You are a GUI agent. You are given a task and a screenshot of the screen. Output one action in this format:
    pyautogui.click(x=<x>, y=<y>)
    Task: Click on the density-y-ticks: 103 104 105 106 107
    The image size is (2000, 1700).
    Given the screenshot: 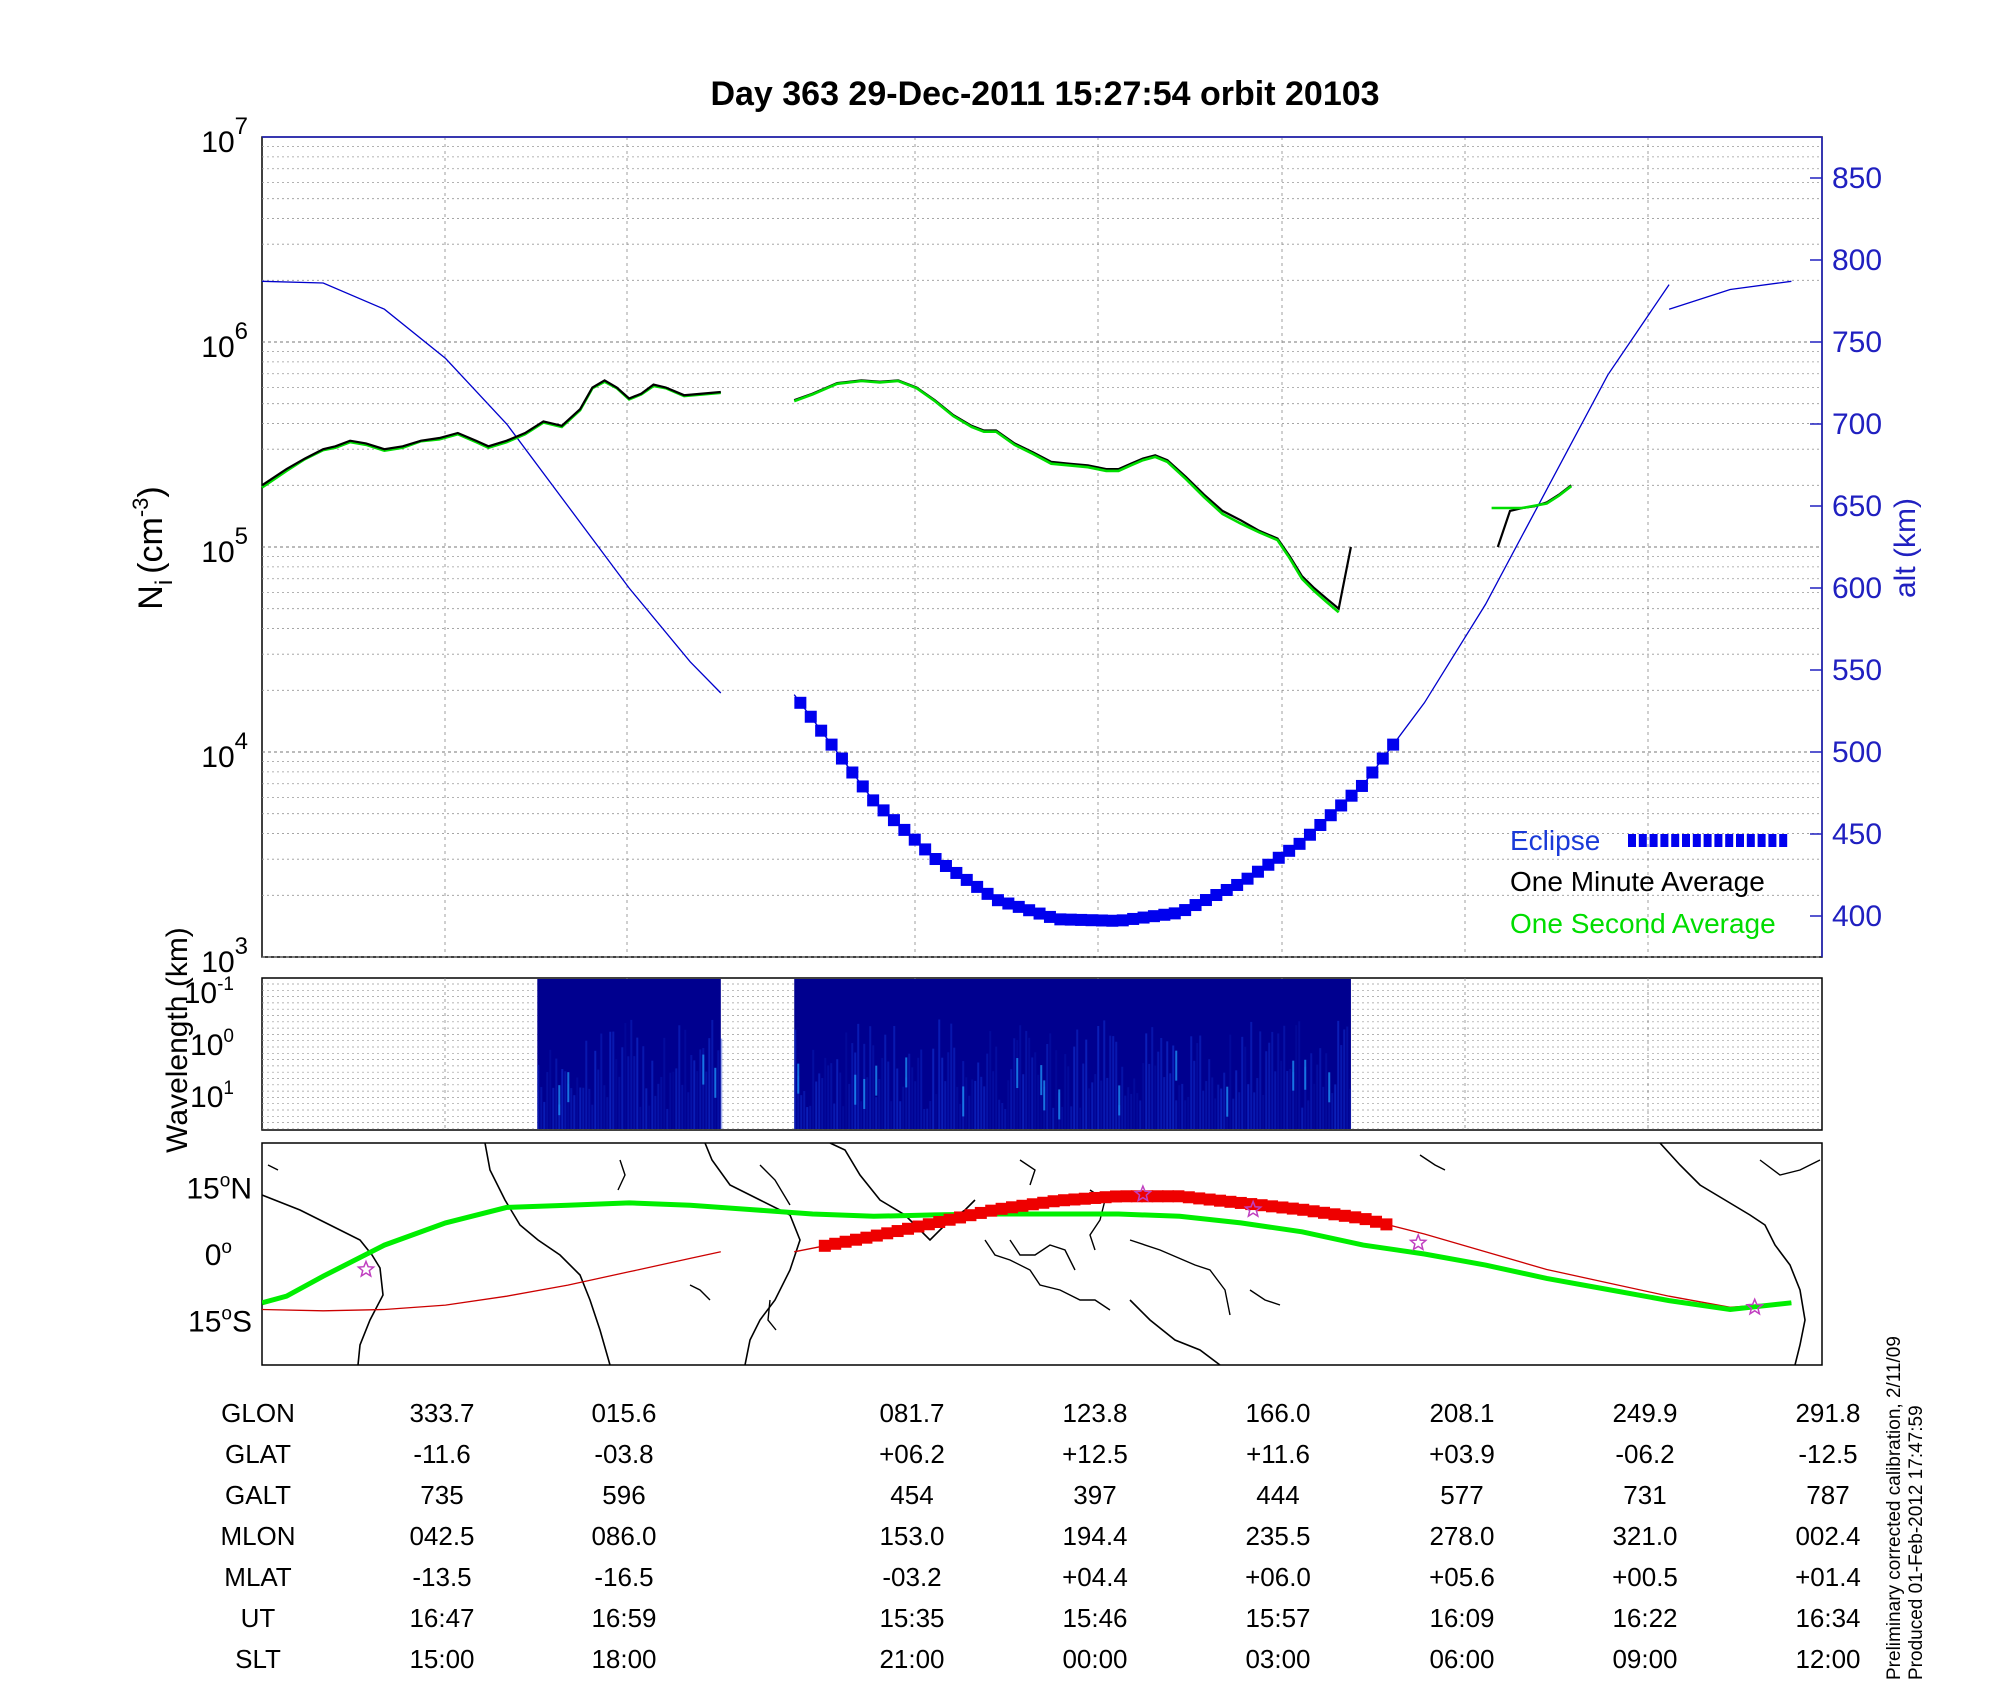 What is the action you would take?
    pyautogui.click(x=224, y=546)
    